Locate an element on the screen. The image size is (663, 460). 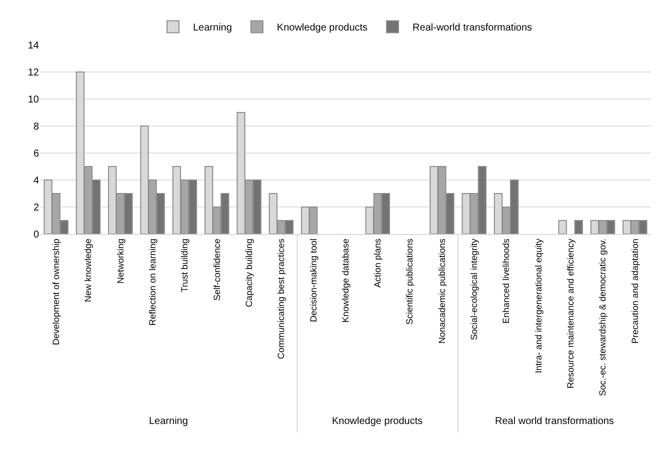
legend-label: Knowledge products is located at coordinates (322, 28).